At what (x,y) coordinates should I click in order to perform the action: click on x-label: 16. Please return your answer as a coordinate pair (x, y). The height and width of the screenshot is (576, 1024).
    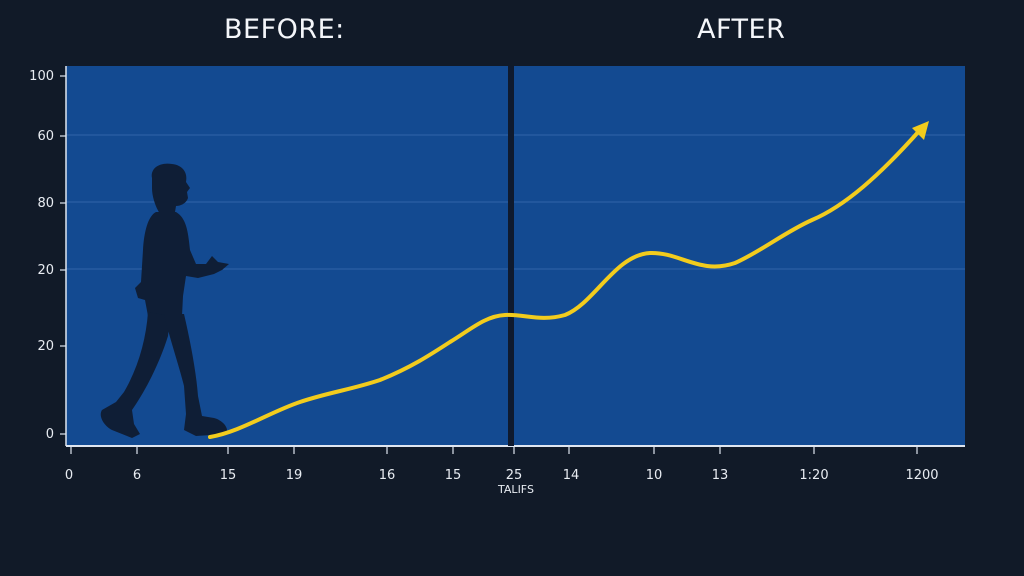
    Looking at the image, I should click on (387, 475).